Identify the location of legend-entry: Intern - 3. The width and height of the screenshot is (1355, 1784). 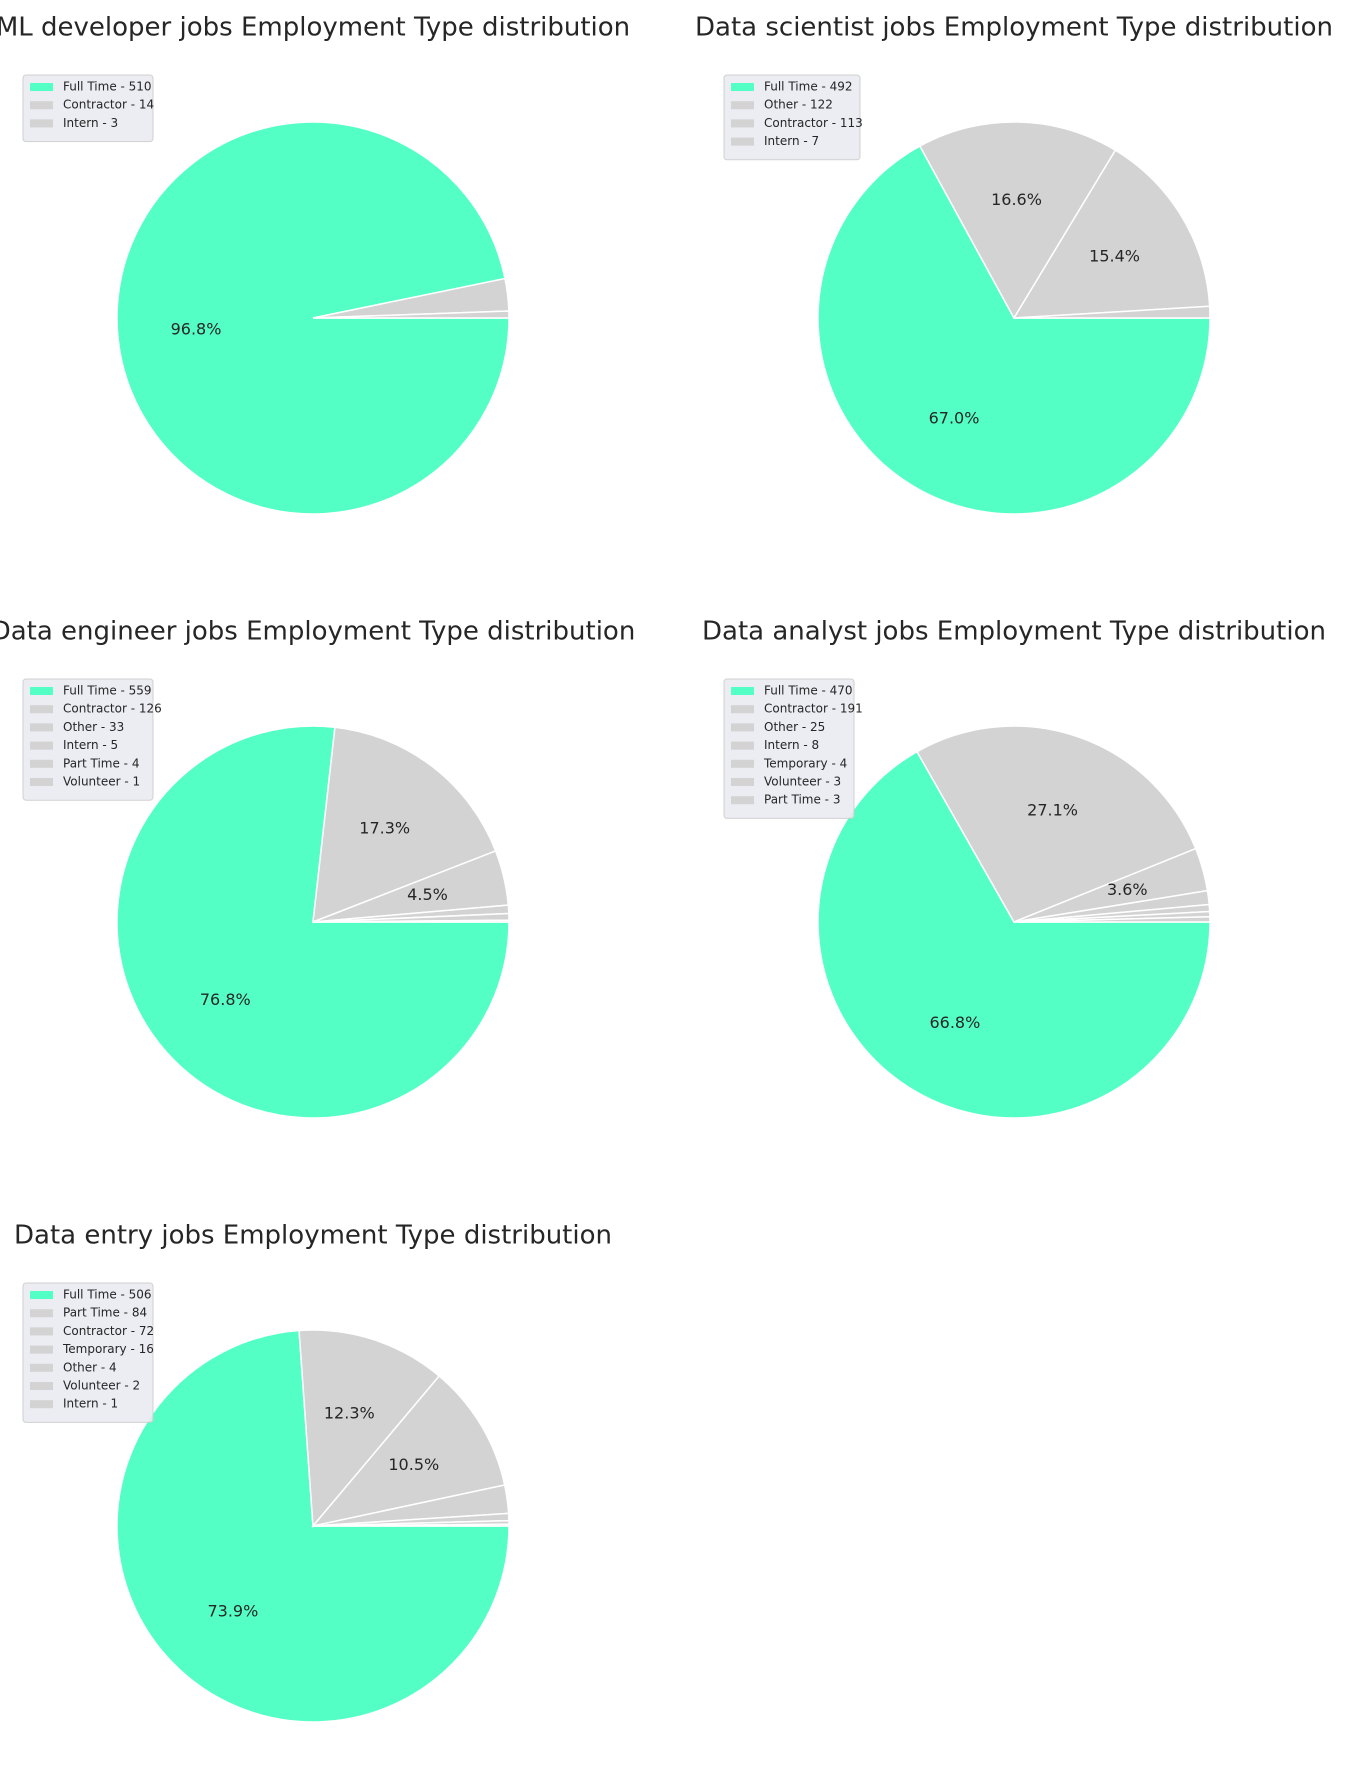
(90, 123).